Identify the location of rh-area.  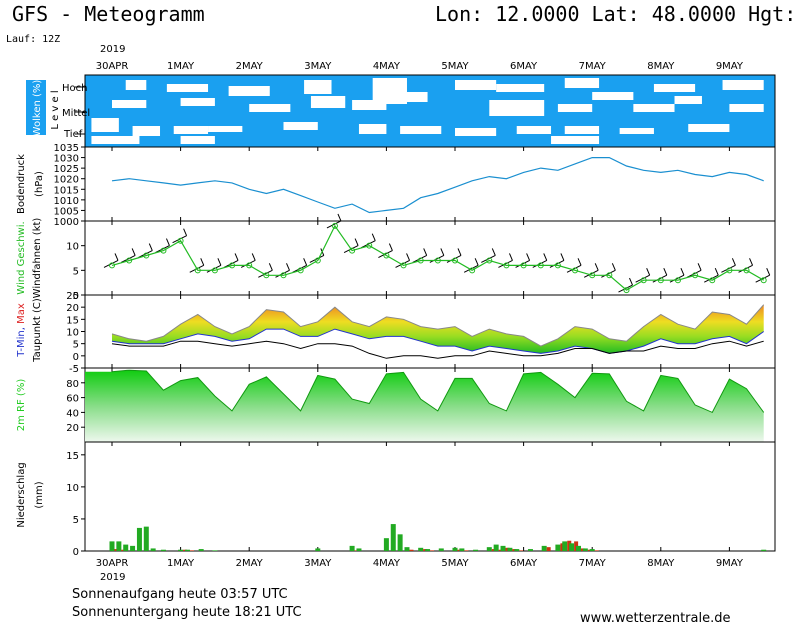
(424, 406).